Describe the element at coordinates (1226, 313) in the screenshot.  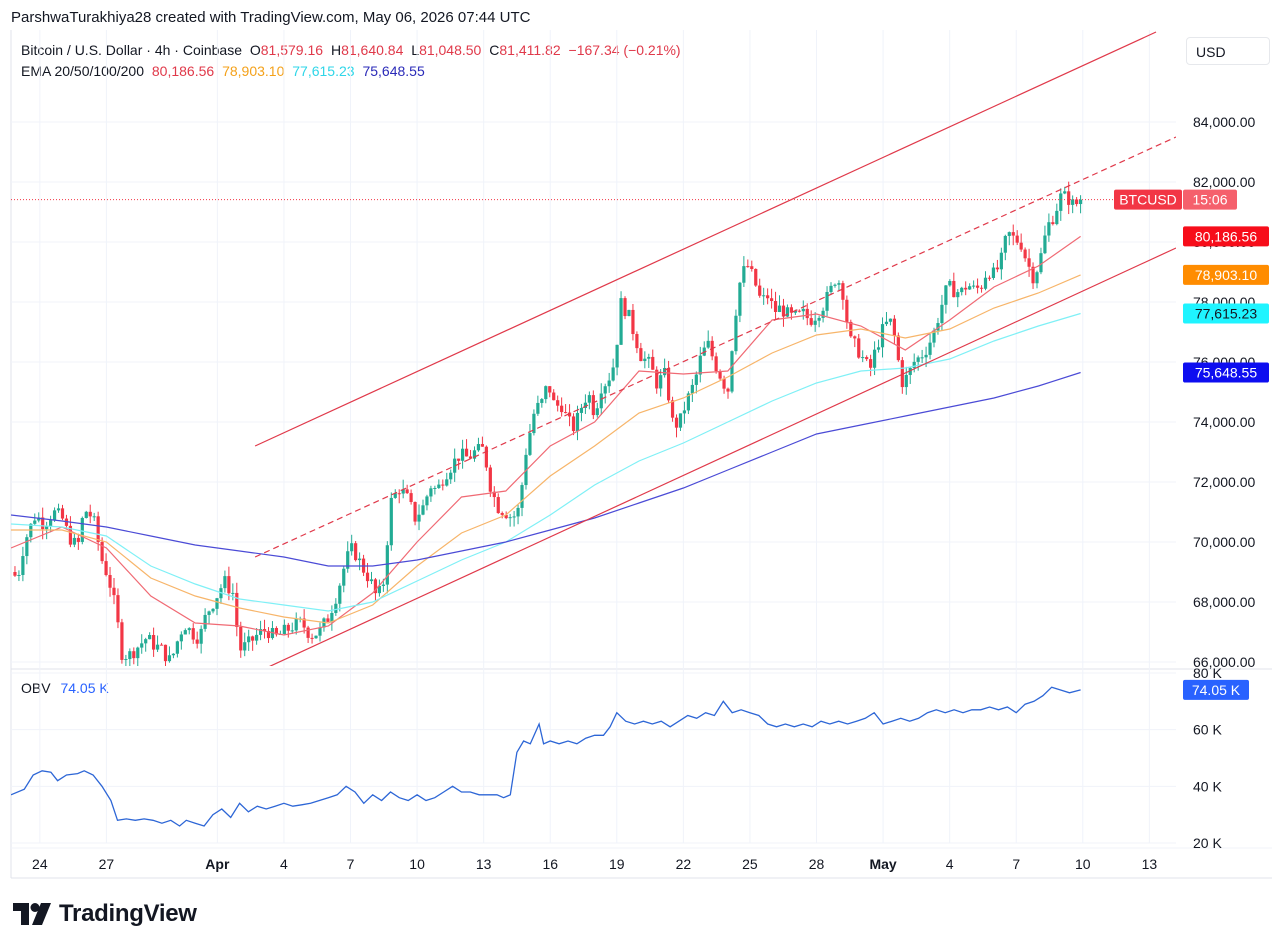
I see `ema100-price-tag-bg` at that location.